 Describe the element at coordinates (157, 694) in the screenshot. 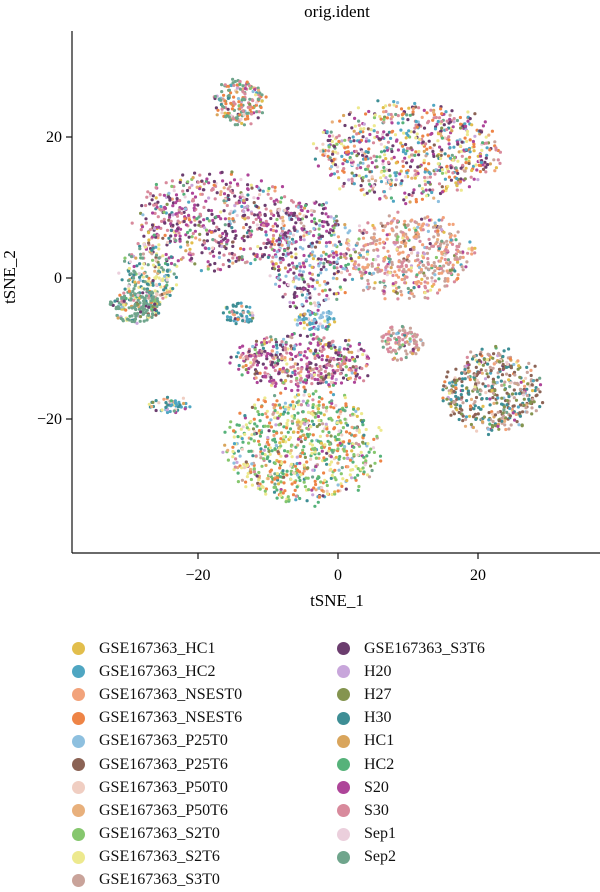

I see `legend-item: GSE167363_NSEST0` at that location.